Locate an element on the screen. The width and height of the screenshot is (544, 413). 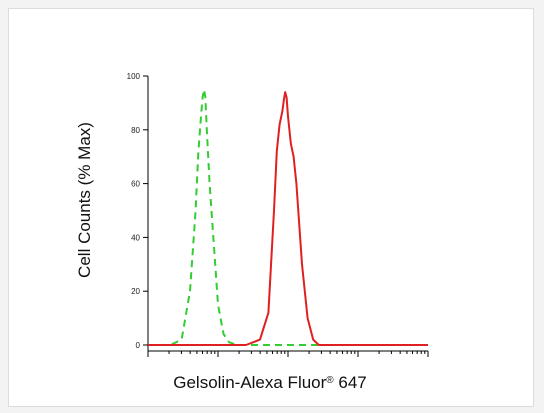
x-axis-title-main: Gelsolin-Alexa Fluor is located at coordinates (249, 382).